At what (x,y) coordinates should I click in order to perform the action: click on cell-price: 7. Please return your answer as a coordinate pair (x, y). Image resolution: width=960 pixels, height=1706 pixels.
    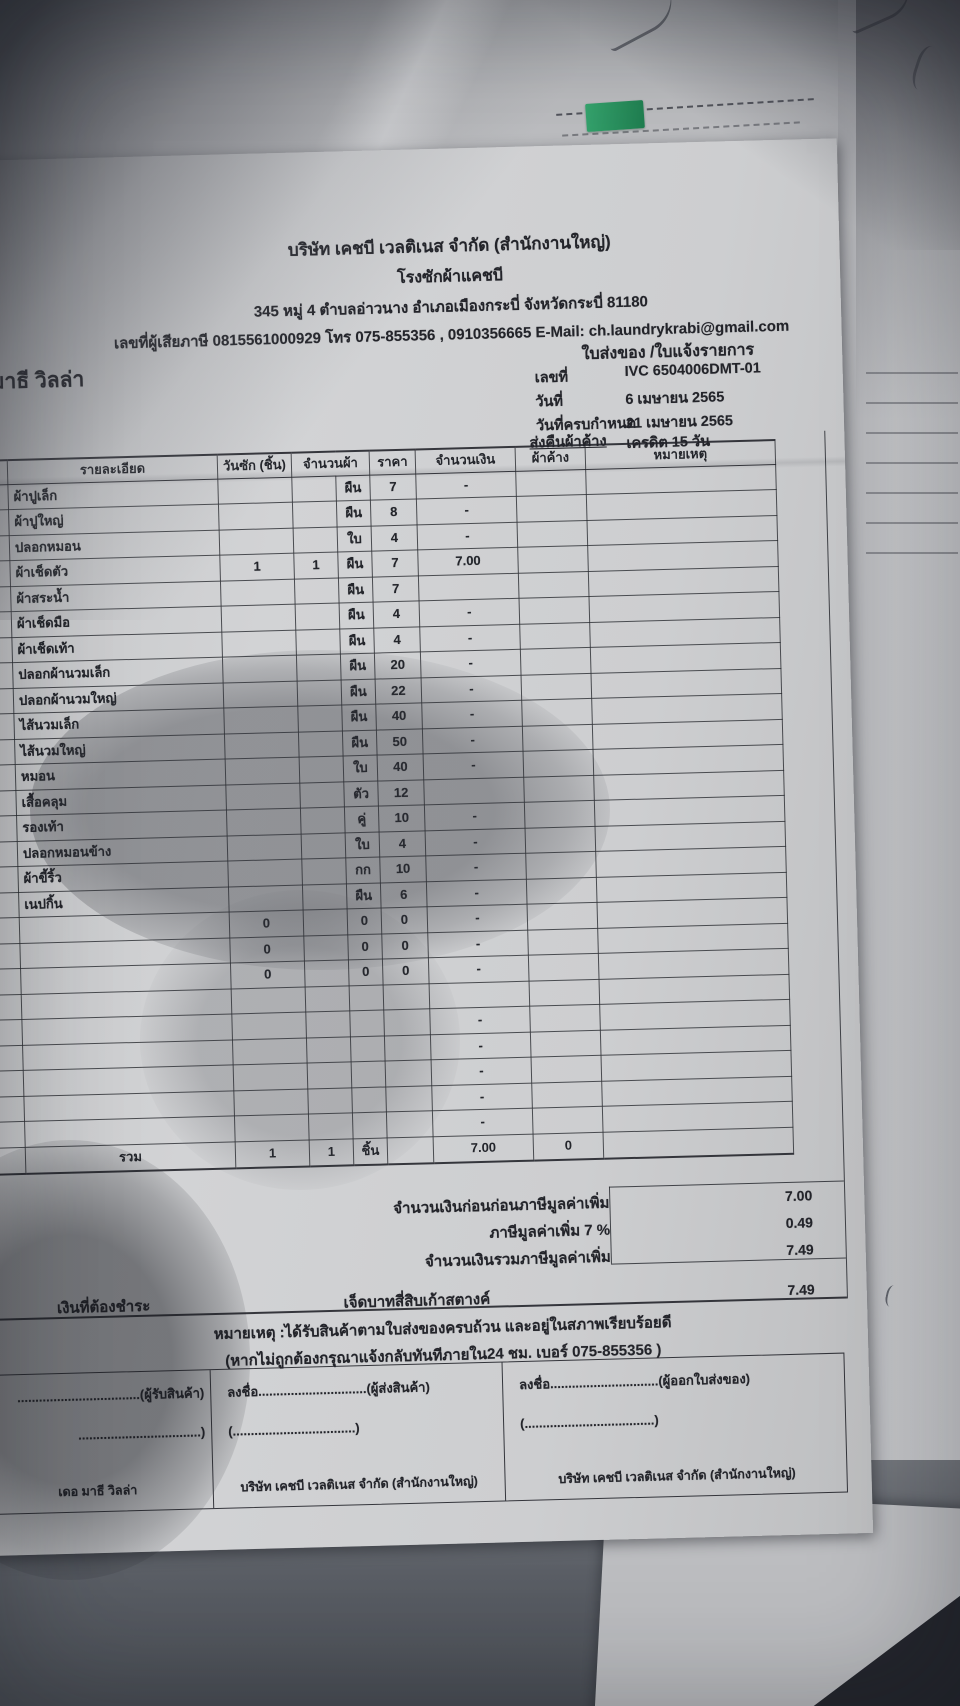
    Looking at the image, I should click on (393, 487).